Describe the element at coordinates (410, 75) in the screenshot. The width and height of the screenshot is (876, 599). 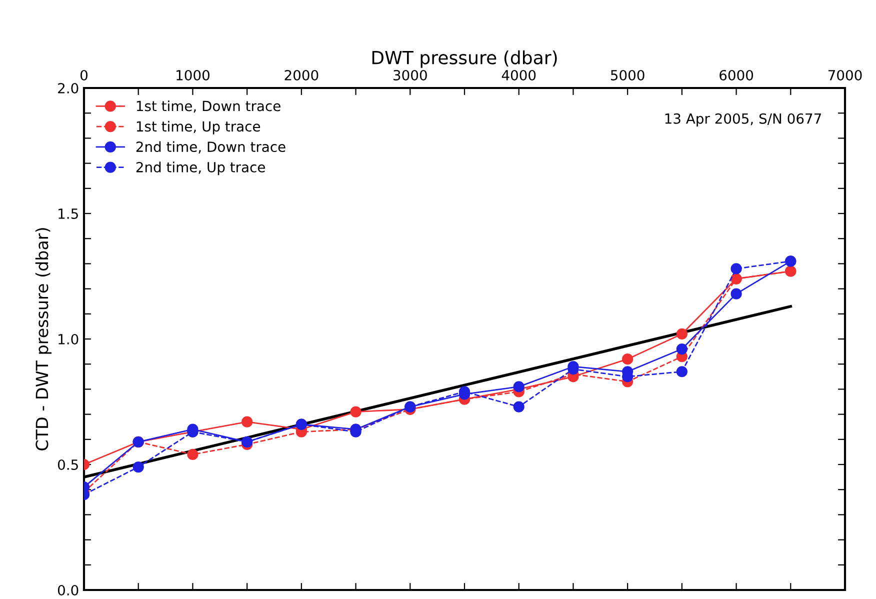
I see `x-tick-label: 3000` at that location.